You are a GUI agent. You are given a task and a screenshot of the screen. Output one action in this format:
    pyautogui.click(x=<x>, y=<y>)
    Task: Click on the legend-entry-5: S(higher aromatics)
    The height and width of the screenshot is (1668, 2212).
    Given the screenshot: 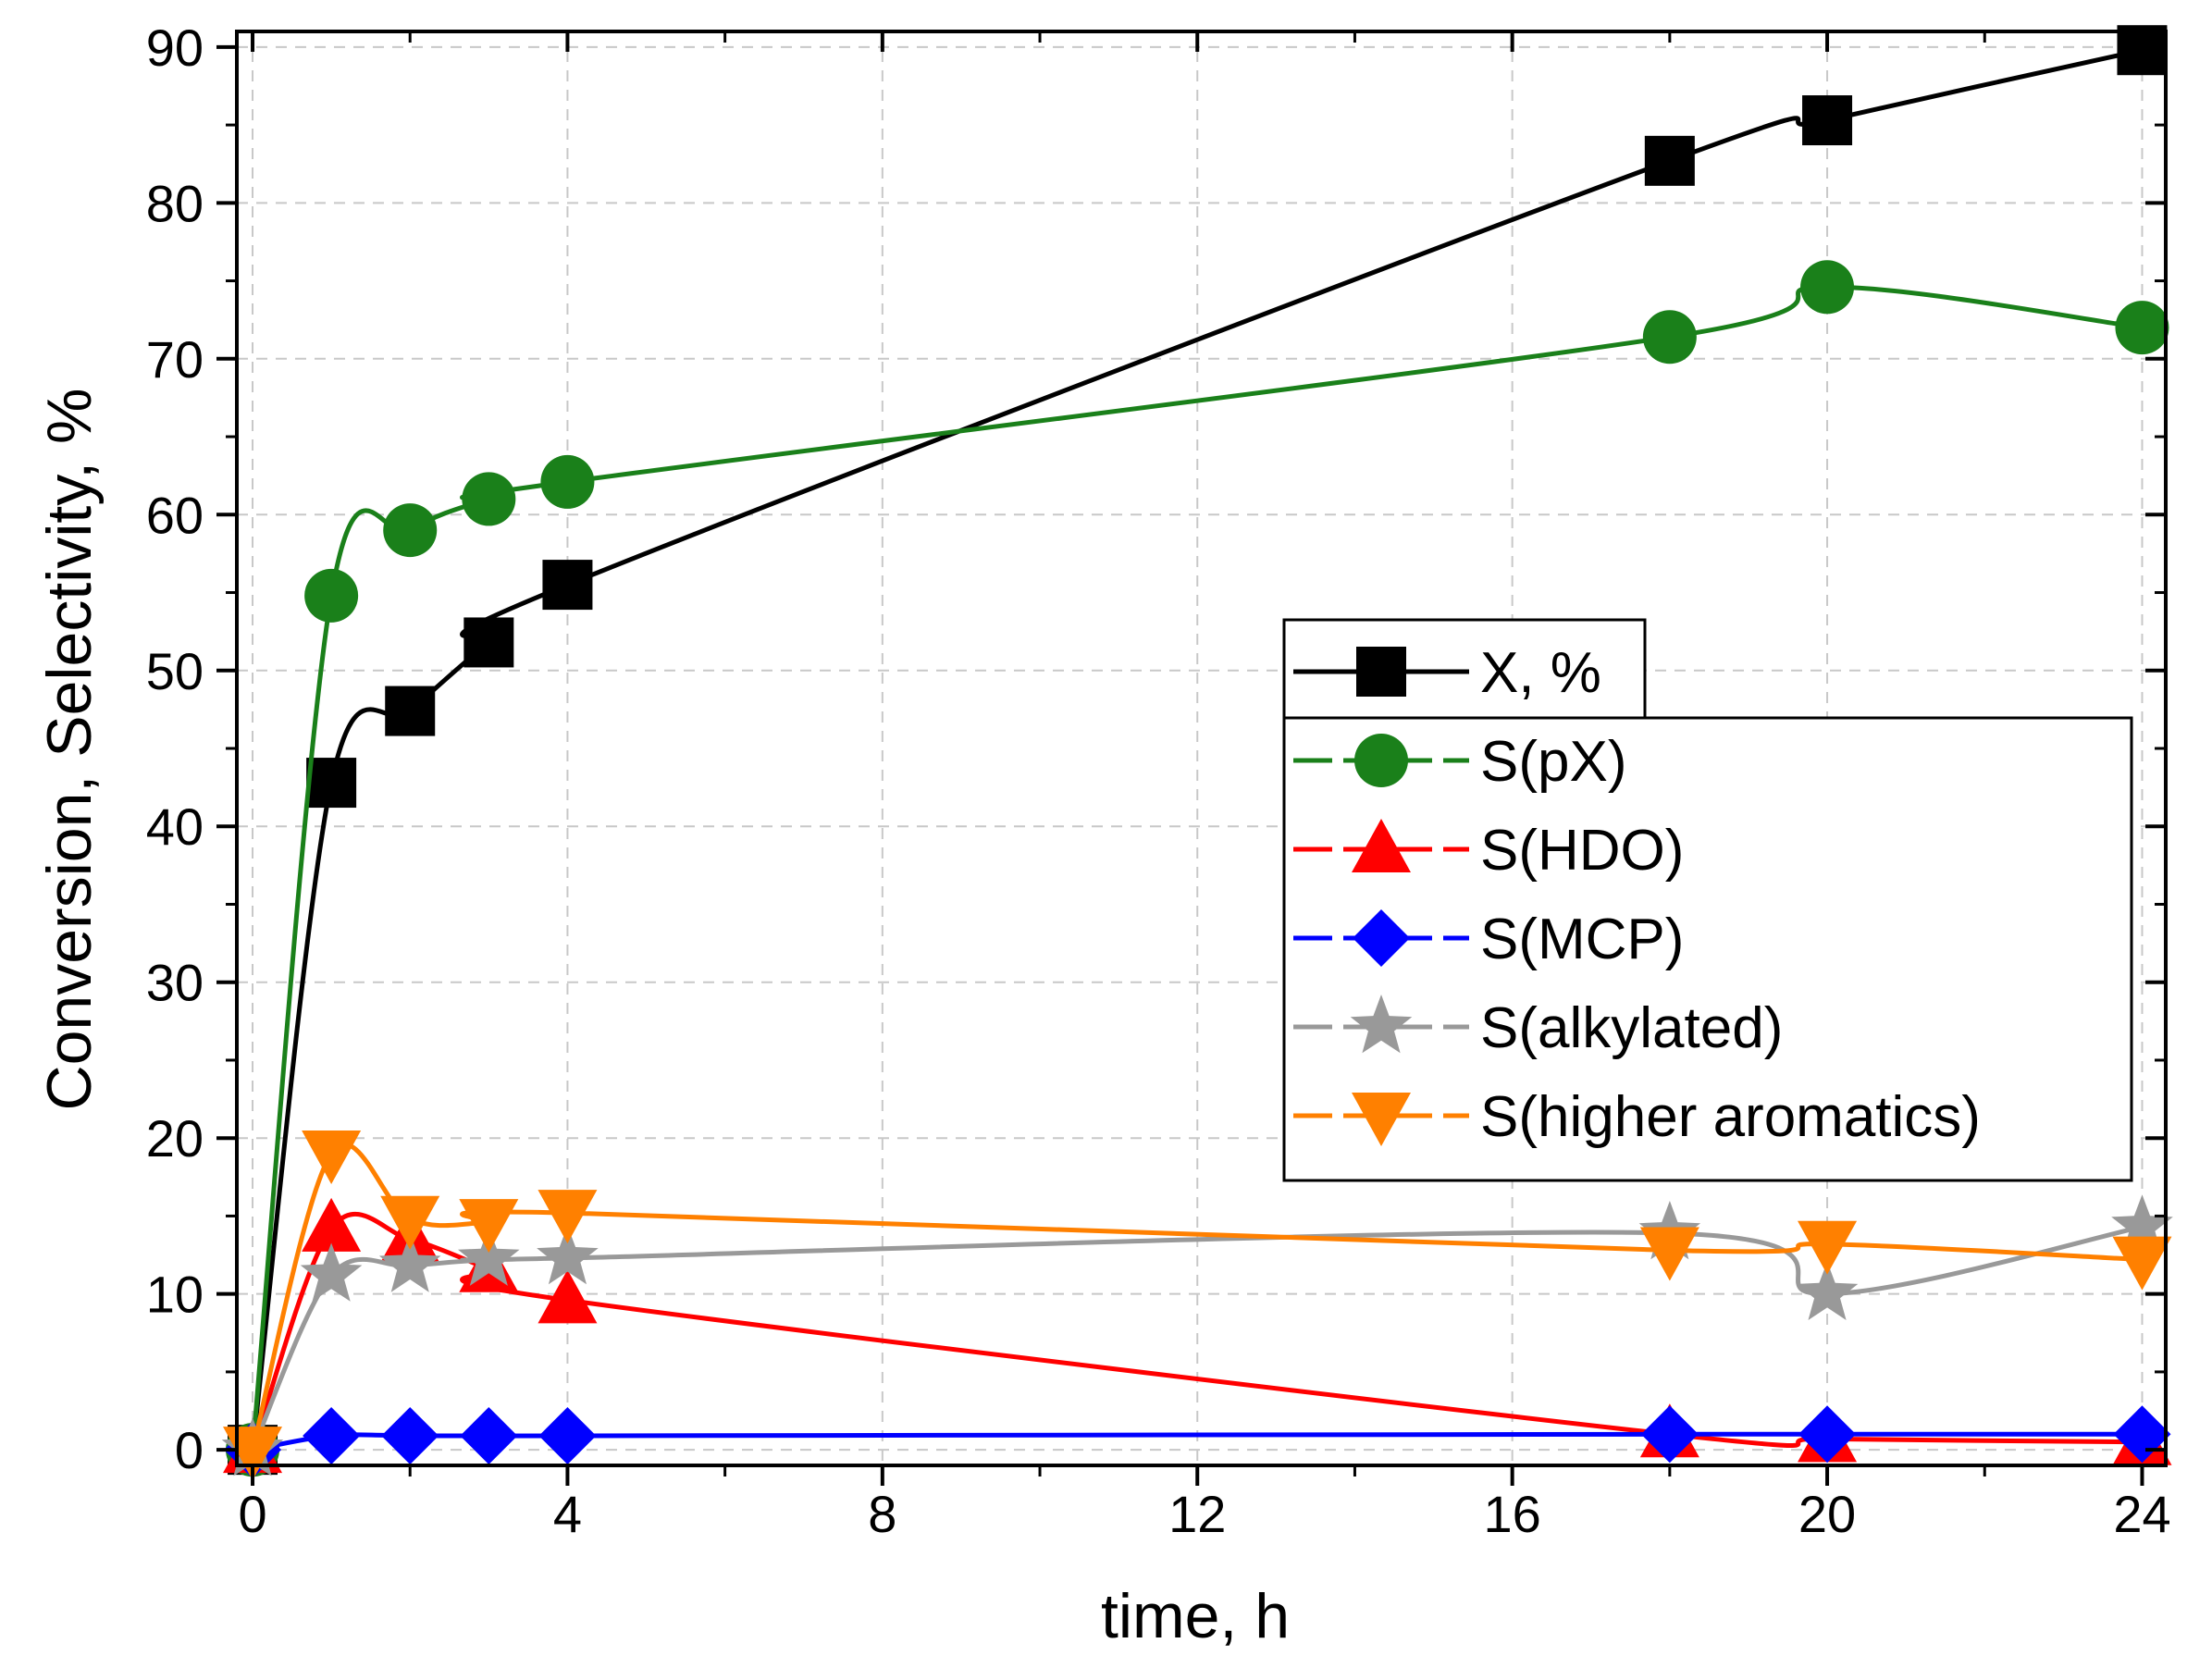 What is the action you would take?
    pyautogui.click(x=1637, y=1117)
    